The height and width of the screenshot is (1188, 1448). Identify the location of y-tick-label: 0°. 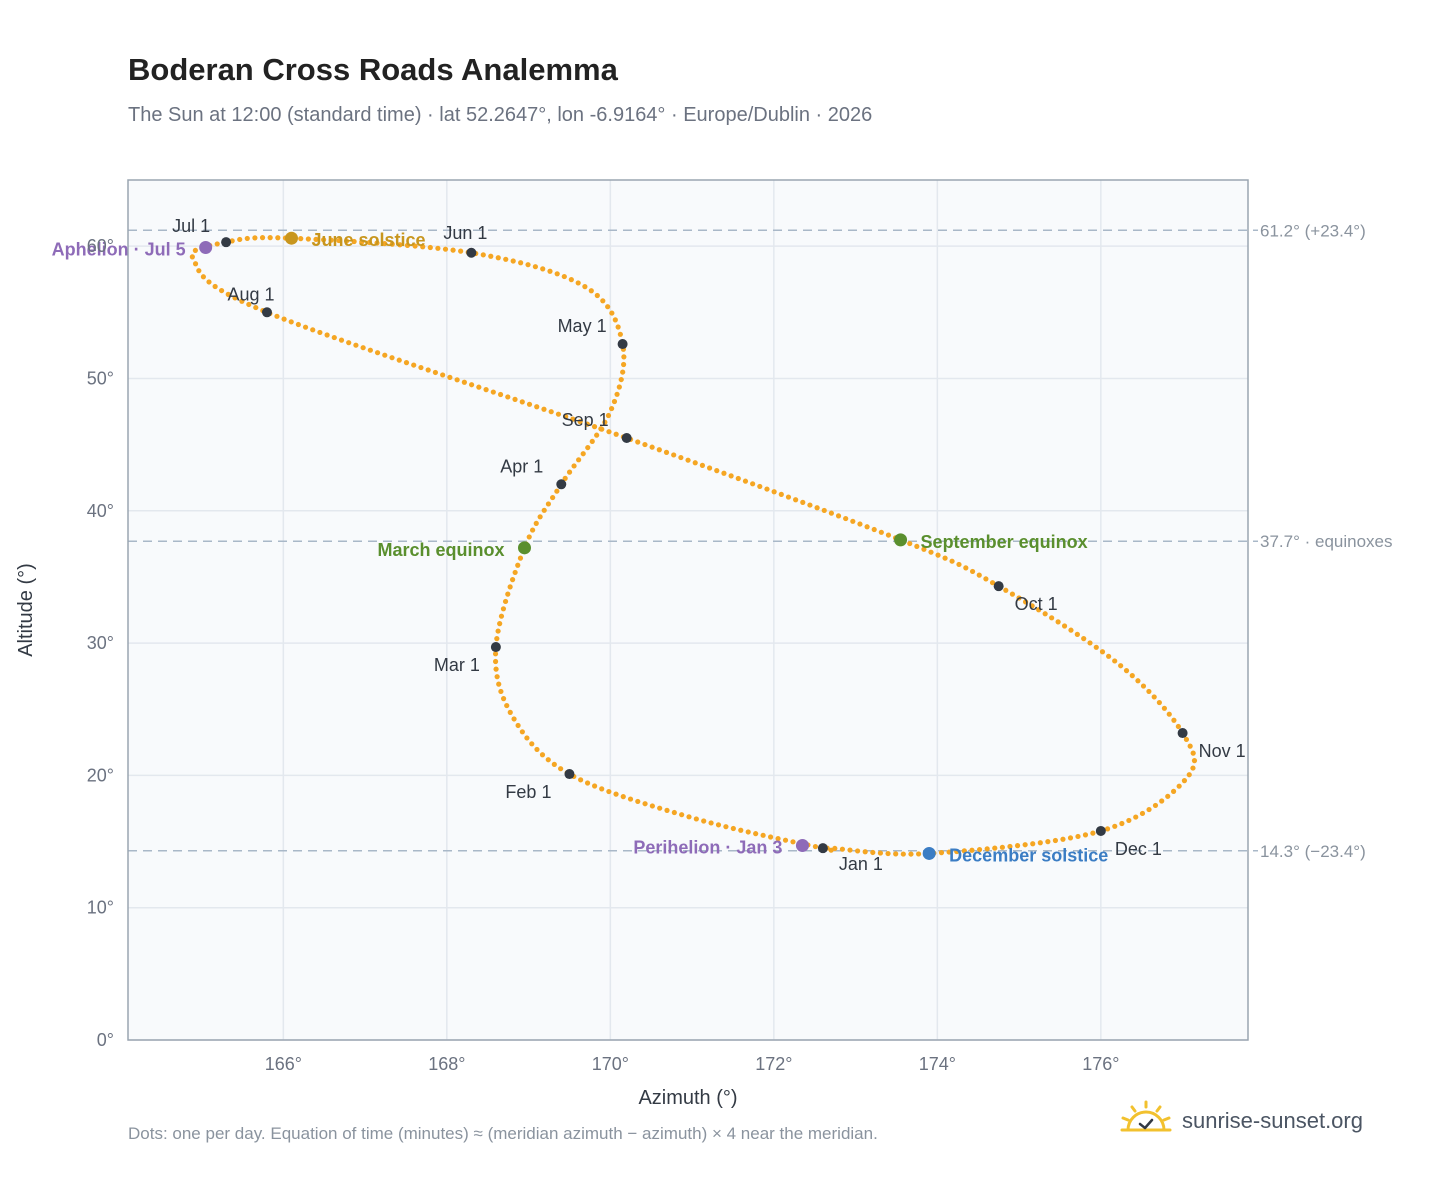
(105, 1040).